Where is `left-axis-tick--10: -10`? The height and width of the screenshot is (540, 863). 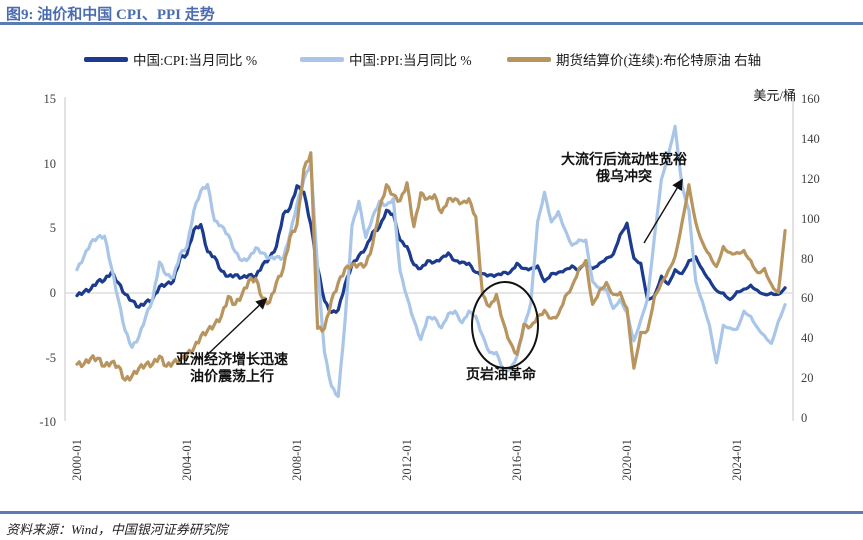 left-axis-tick--10: -10 is located at coordinates (47, 422).